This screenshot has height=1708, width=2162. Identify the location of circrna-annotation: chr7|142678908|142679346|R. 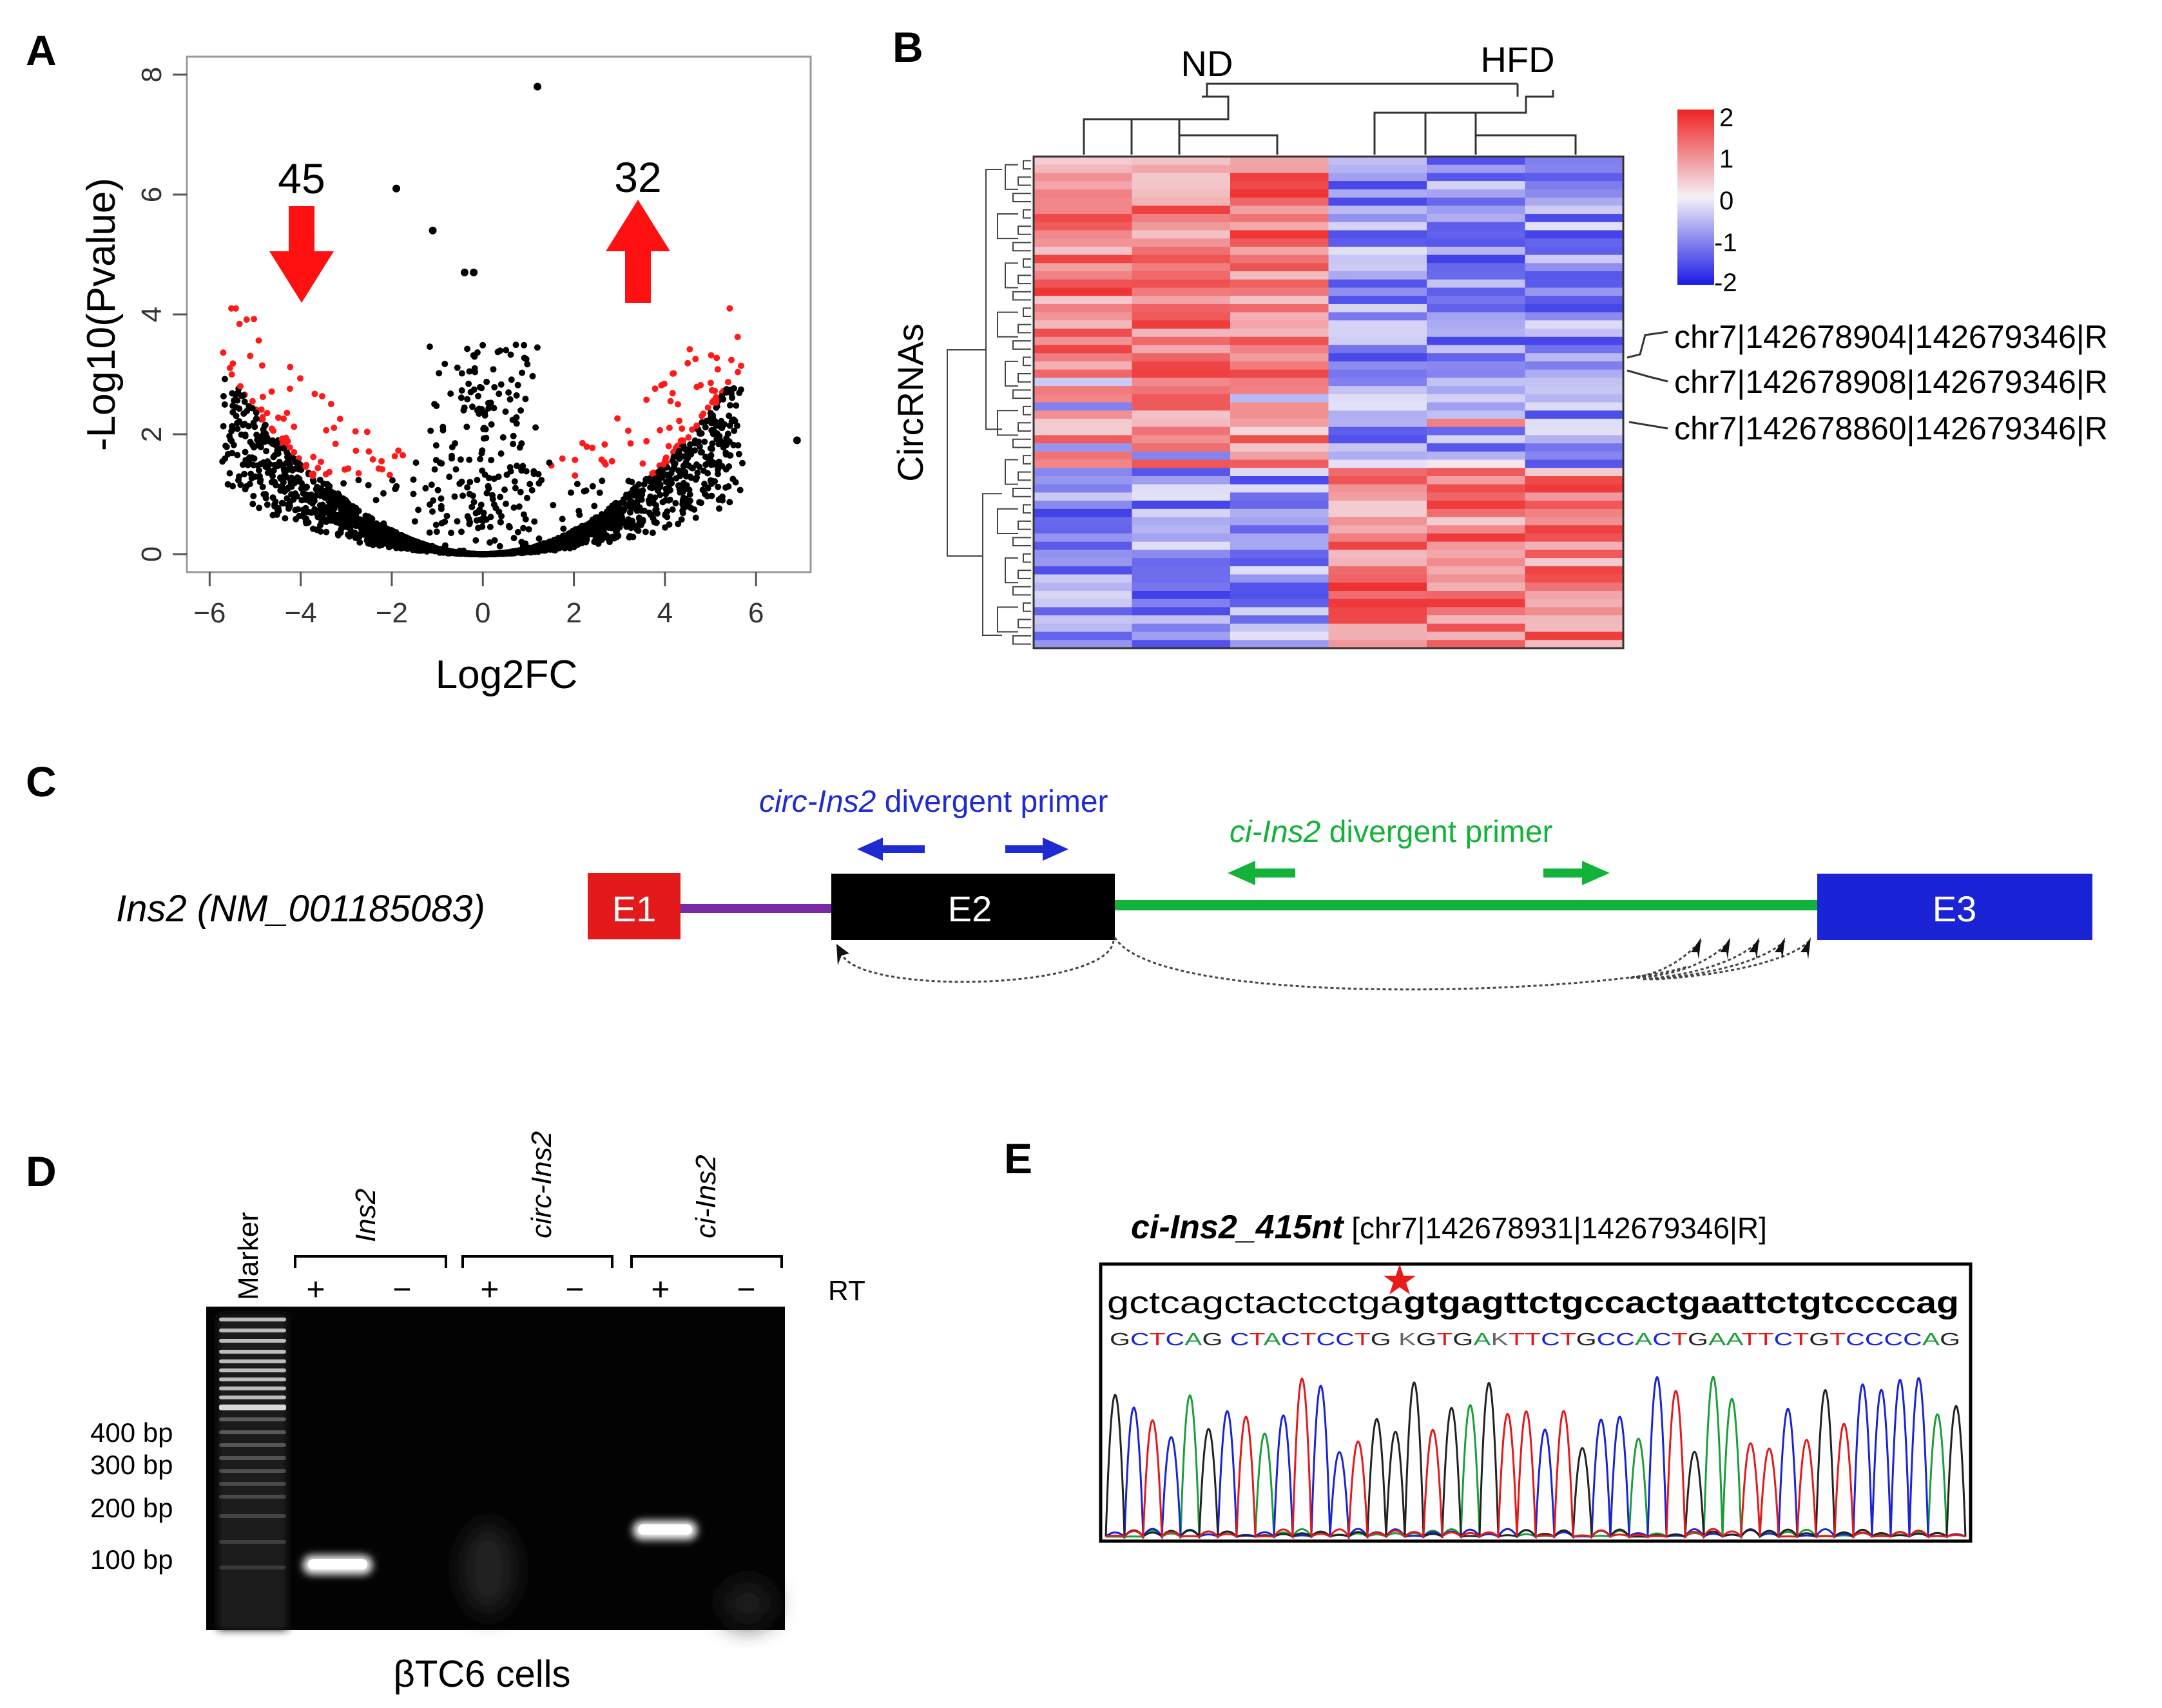
(1891, 382).